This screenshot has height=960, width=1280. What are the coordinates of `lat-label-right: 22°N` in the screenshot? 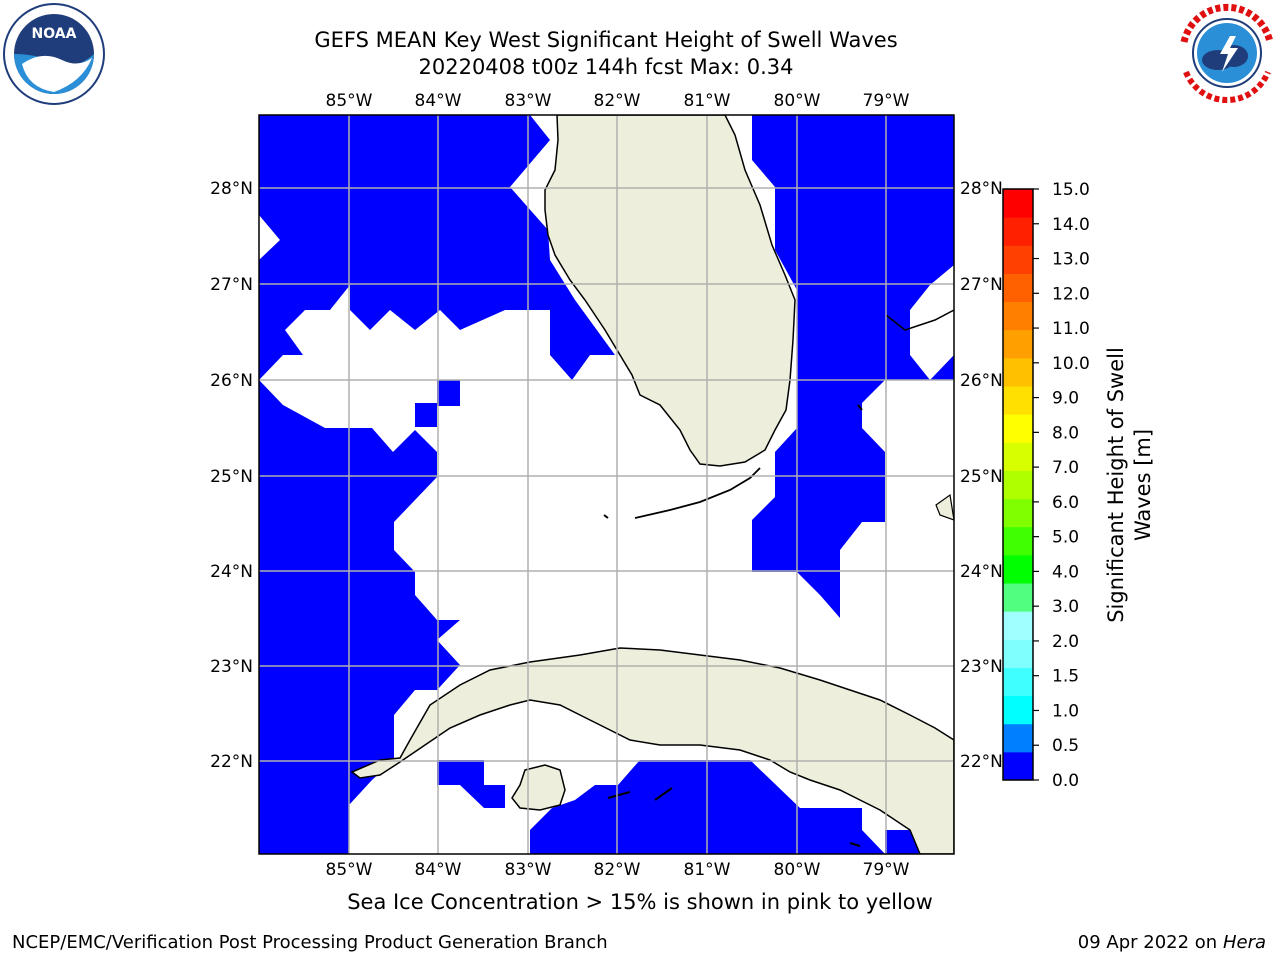 It's located at (981, 762).